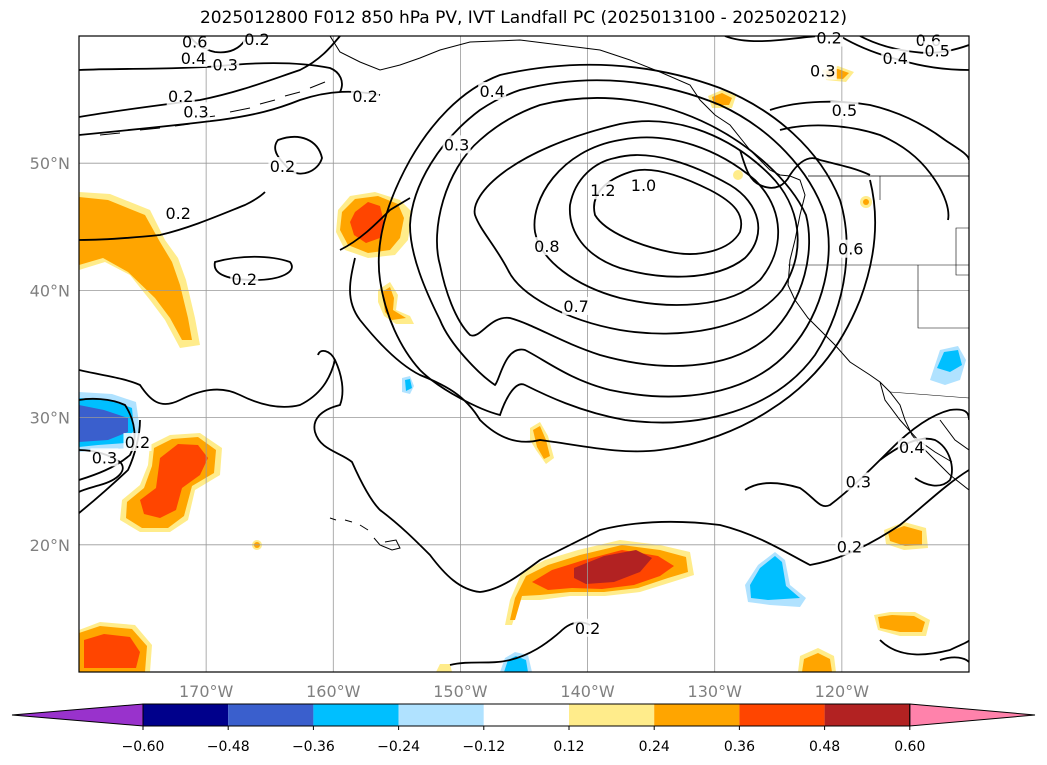 The height and width of the screenshot is (765, 1047). I want to click on colorbar-extend-high, so click(972, 715).